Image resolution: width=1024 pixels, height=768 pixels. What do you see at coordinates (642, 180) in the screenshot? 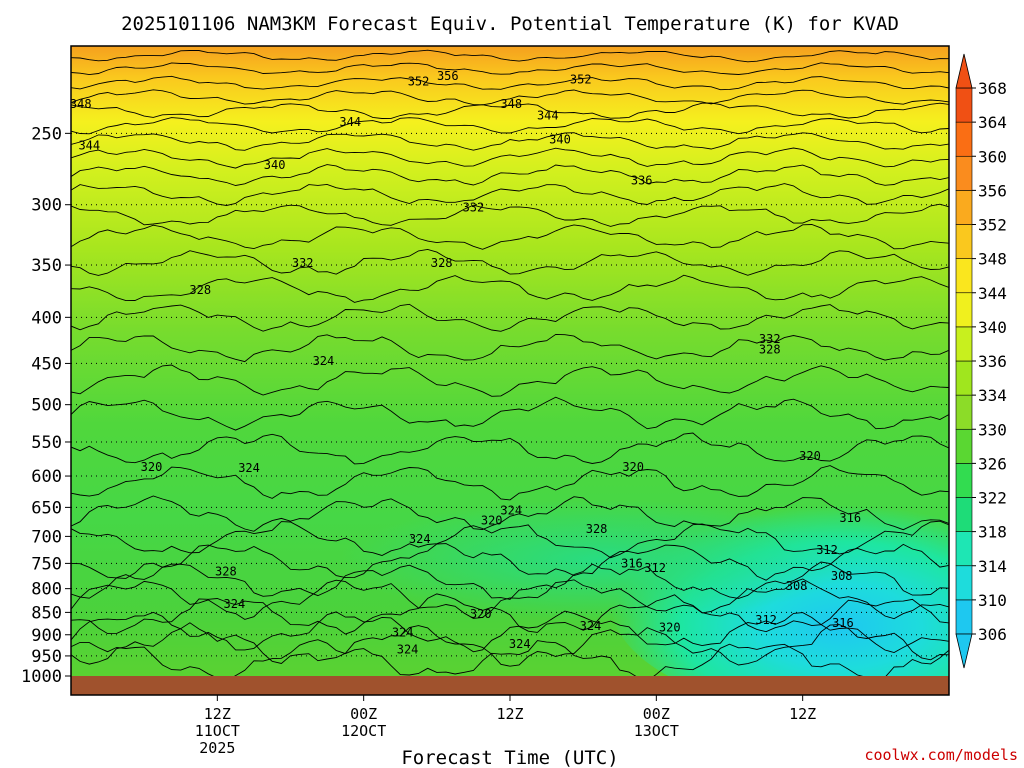
I see `contour-label: 336` at bounding box center [642, 180].